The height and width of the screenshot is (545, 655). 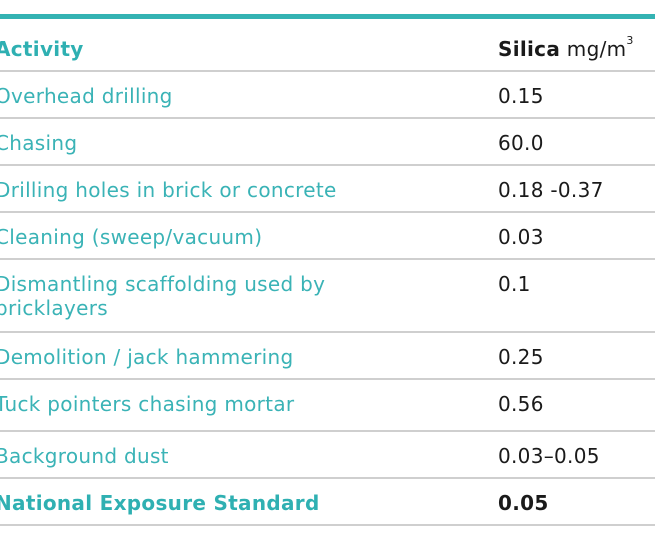 I want to click on table-header-row: Activity Silica mg/m3, so click(x=327, y=48).